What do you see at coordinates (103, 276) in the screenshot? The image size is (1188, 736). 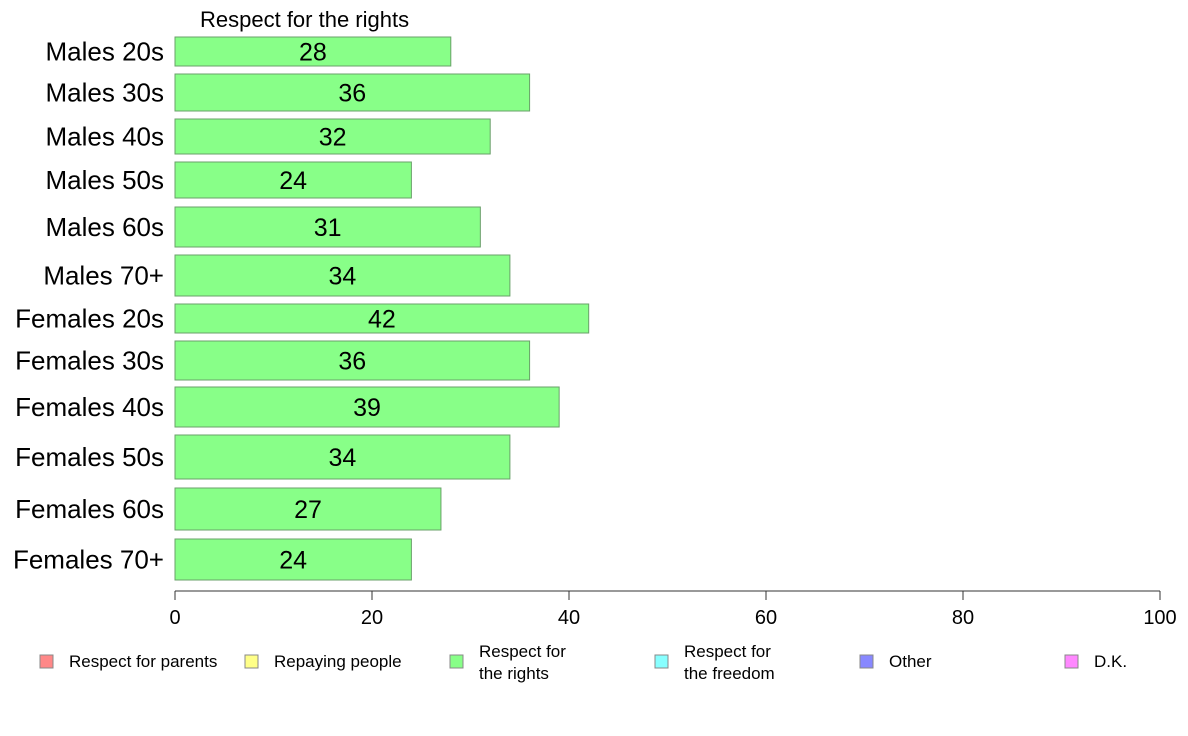 I see `row-label: Males 70+` at bounding box center [103, 276].